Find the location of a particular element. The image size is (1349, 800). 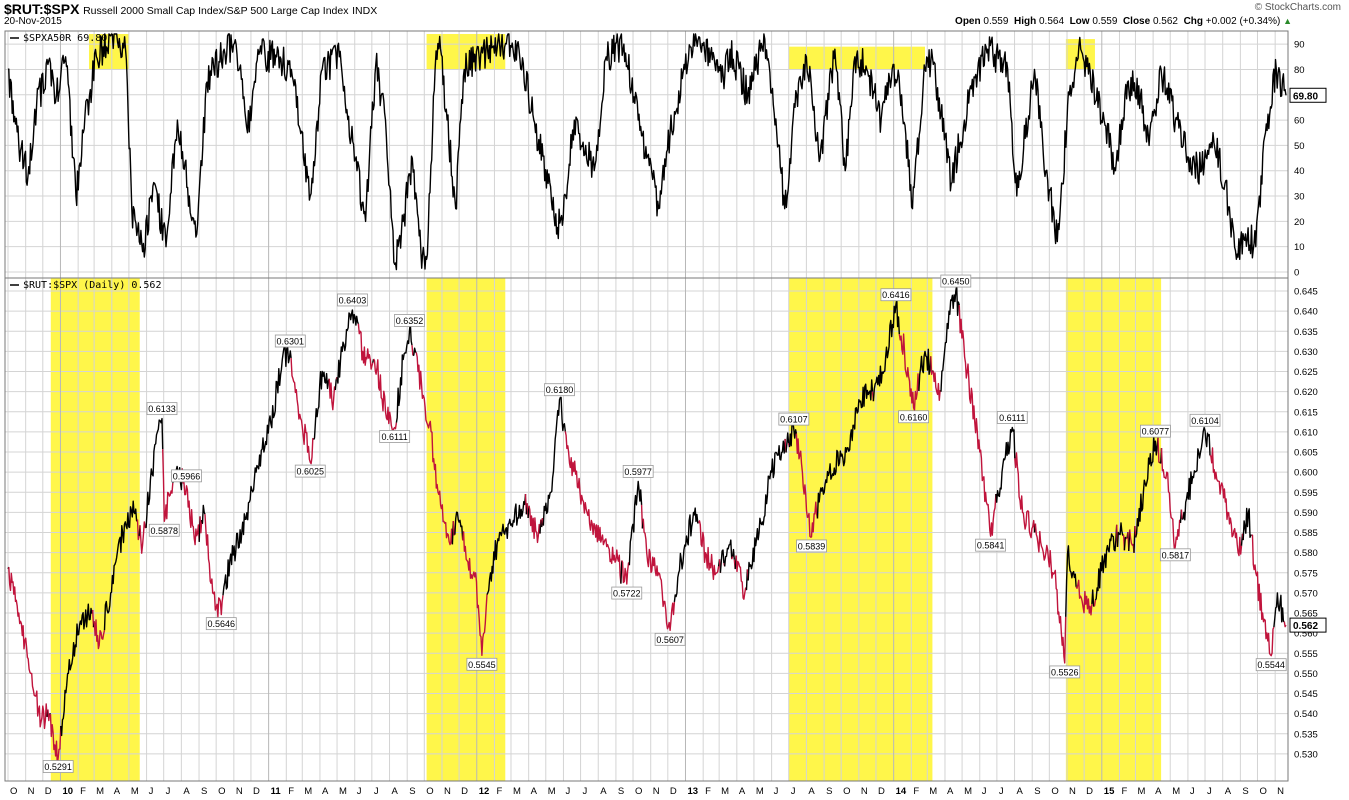

data-label: 0.6180 is located at coordinates (560, 390).